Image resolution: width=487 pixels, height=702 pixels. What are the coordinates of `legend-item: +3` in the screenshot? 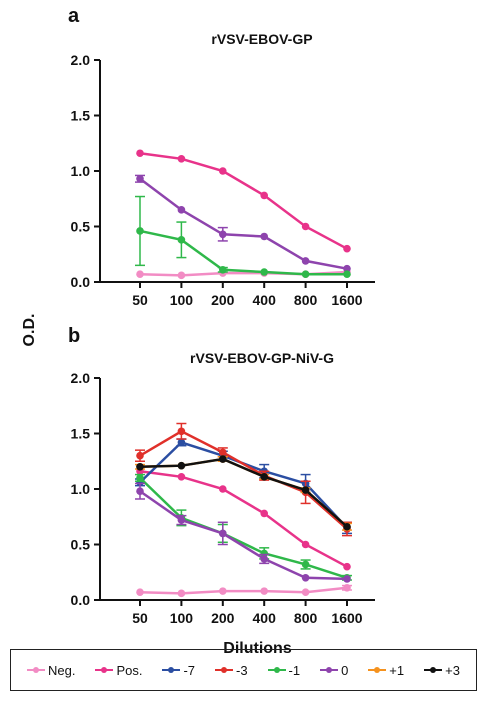 It's located at (442, 670).